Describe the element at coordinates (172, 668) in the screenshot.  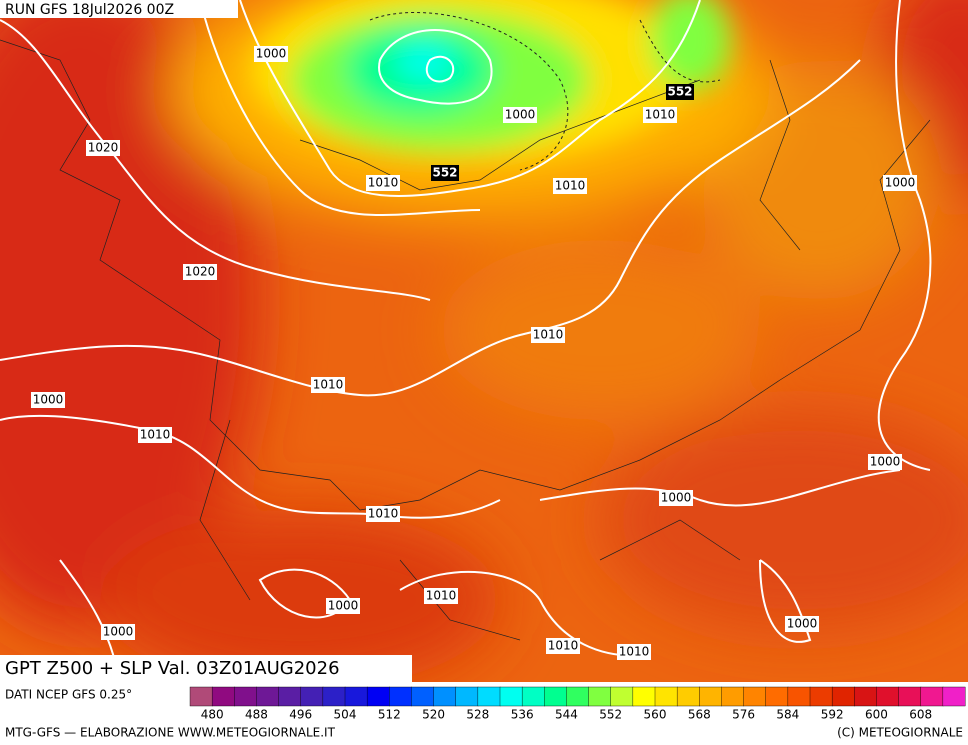
I see `map-title: GPT Z500 + SLP Val. 03Z01AUG2026` at that location.